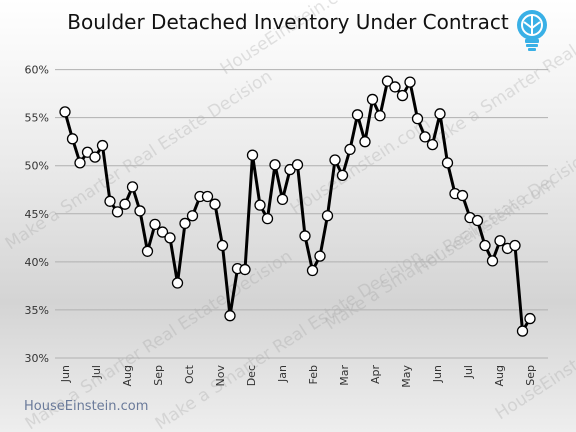 The width and height of the screenshot is (576, 432). I want to click on y-tick-label: 45%, so click(37, 214).